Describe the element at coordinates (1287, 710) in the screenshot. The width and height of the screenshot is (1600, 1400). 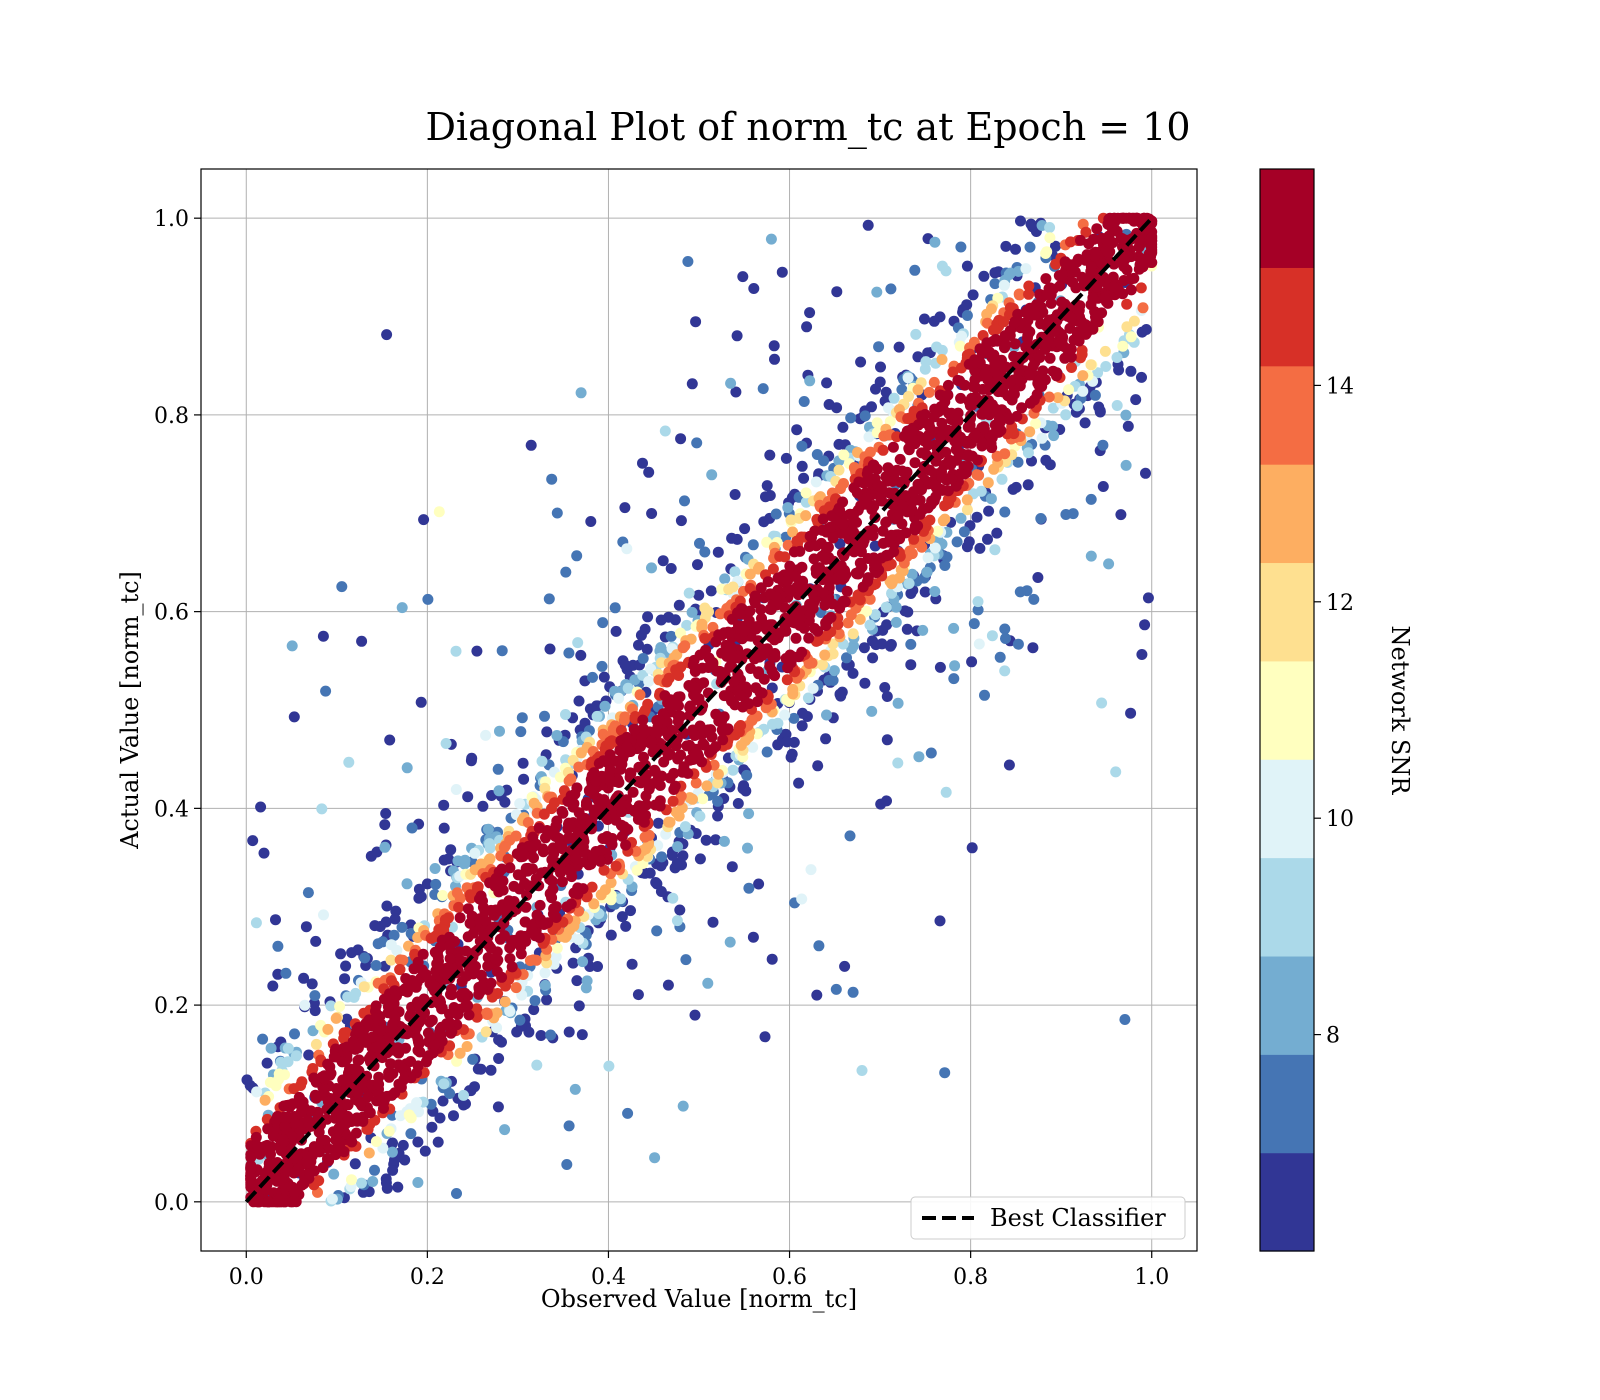
I see `colorbar-segment` at that location.